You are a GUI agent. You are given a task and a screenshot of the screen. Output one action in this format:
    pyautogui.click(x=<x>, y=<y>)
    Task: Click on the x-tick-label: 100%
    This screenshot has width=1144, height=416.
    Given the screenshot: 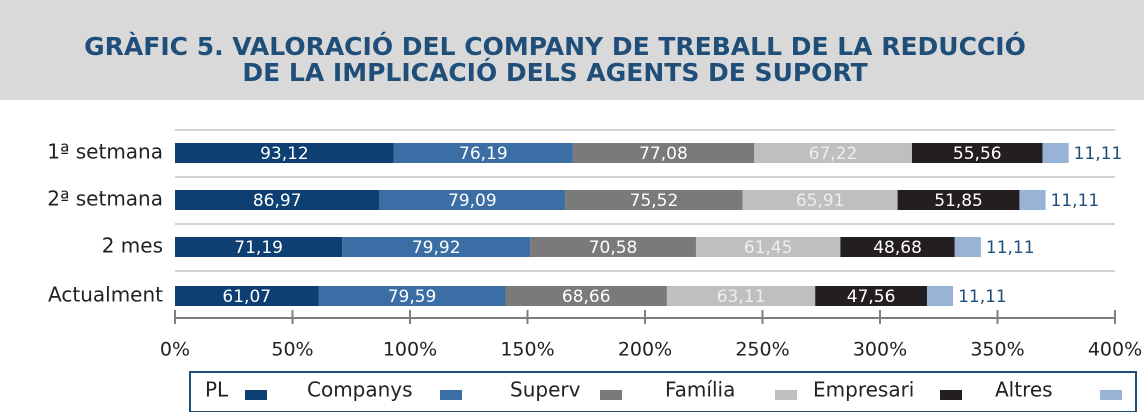 What is the action you would take?
    pyautogui.click(x=410, y=350)
    